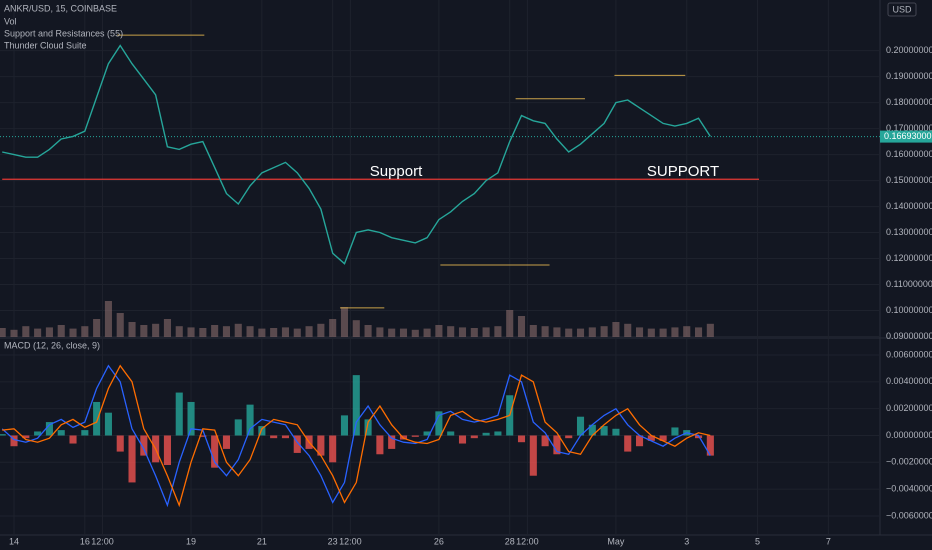 This screenshot has width=932, height=550. Describe the element at coordinates (10, 21) in the screenshot. I see `indicator: Vol` at that location.